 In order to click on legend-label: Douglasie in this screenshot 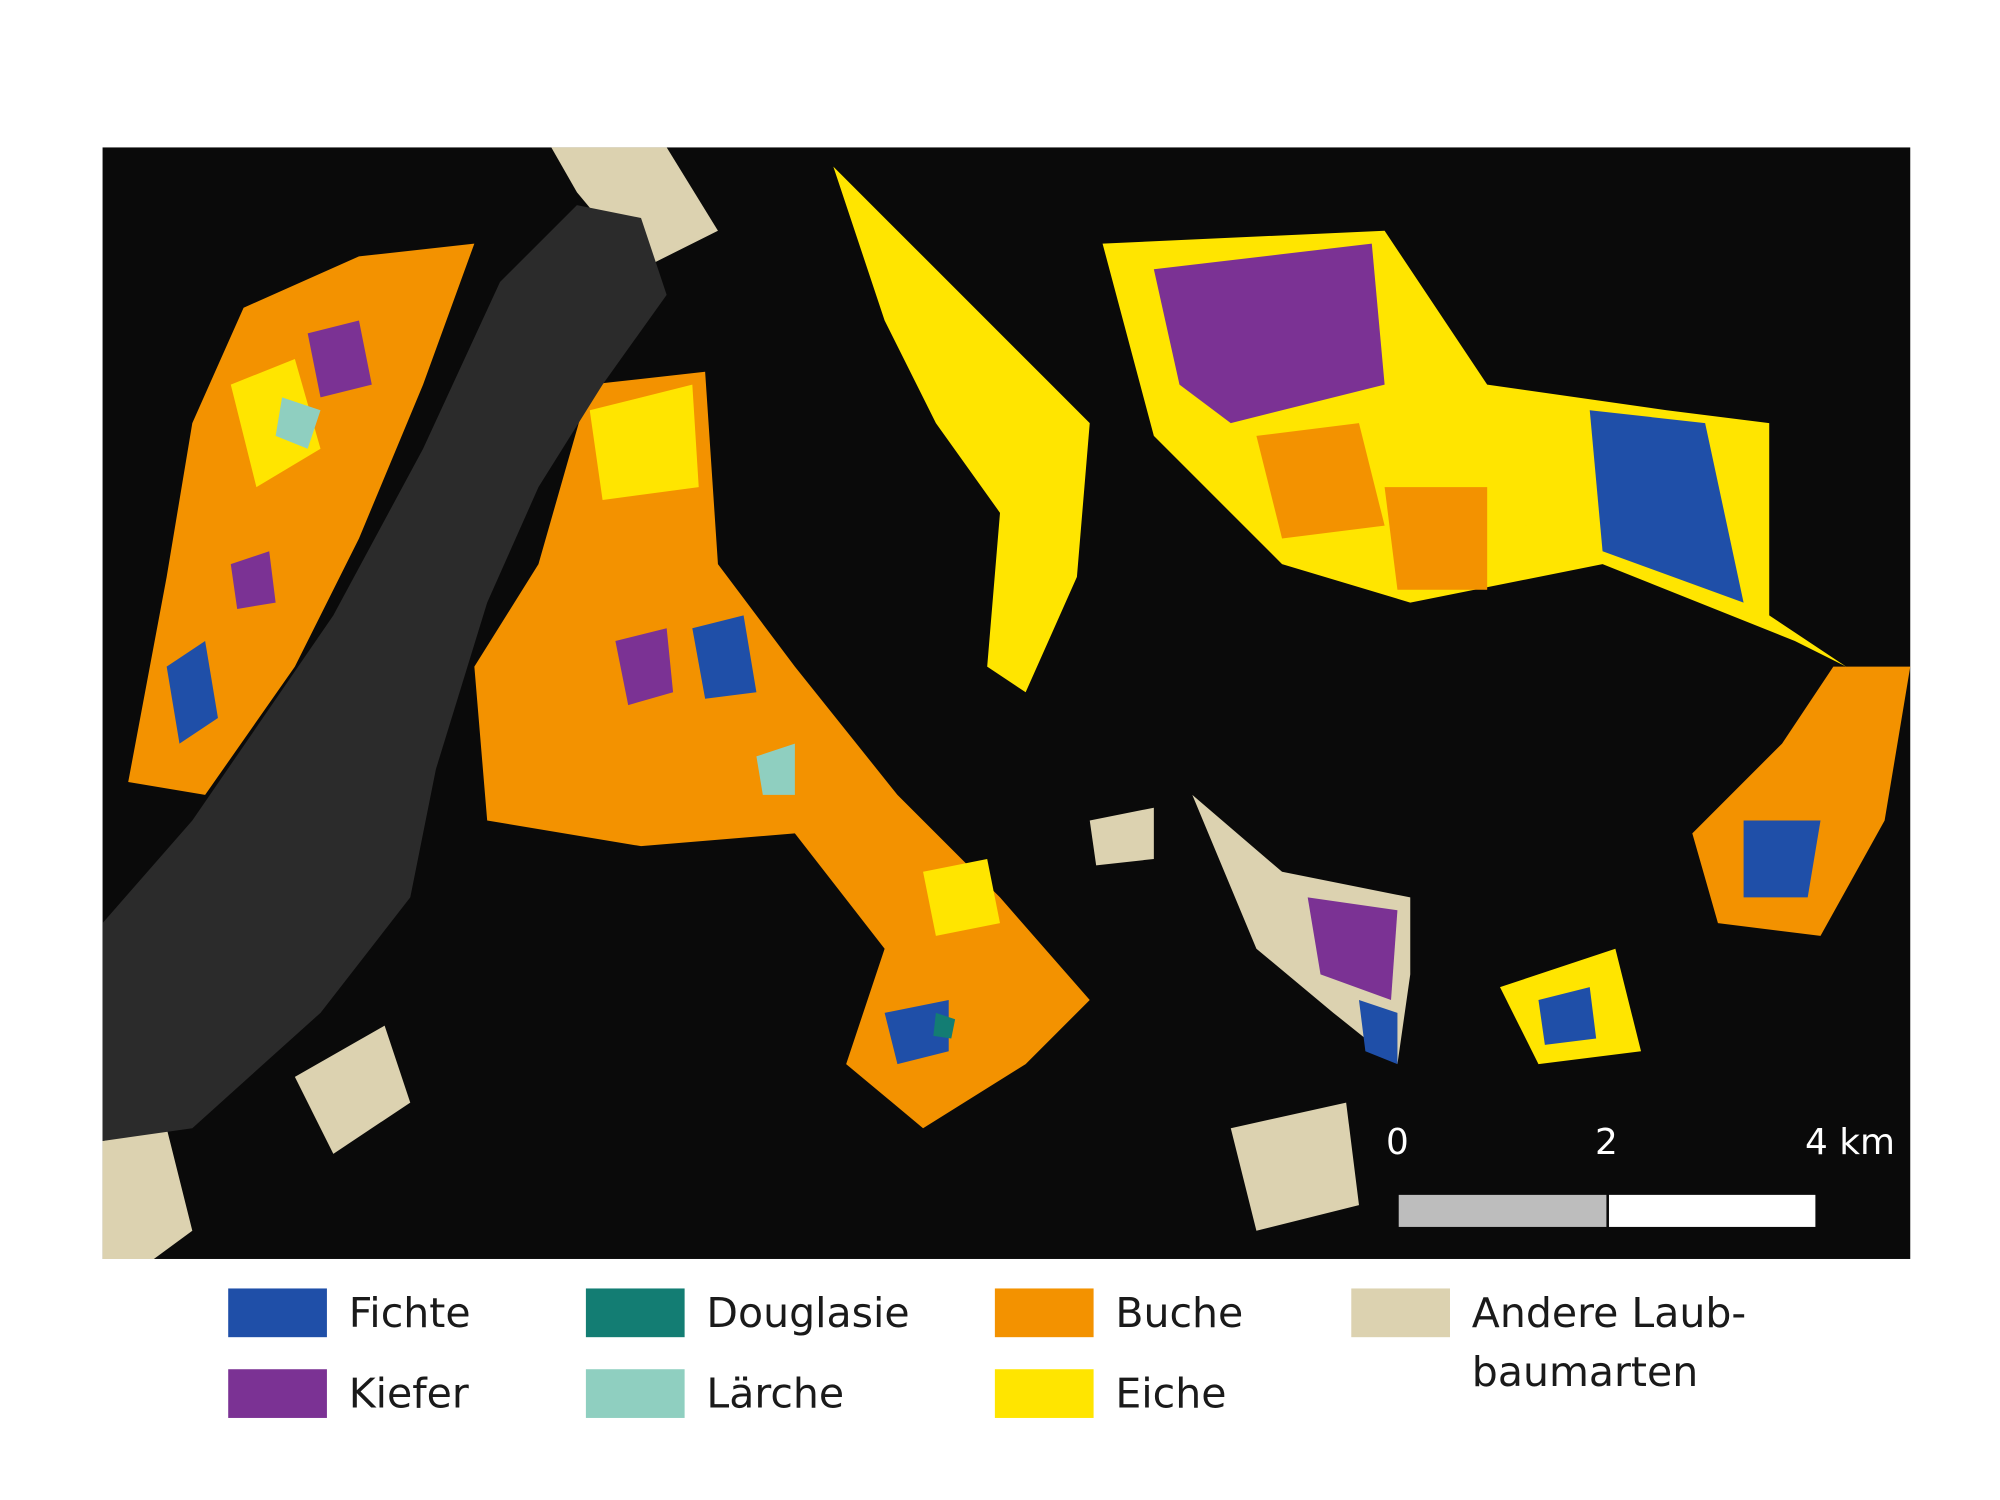, I will do `click(807, 1313)`.